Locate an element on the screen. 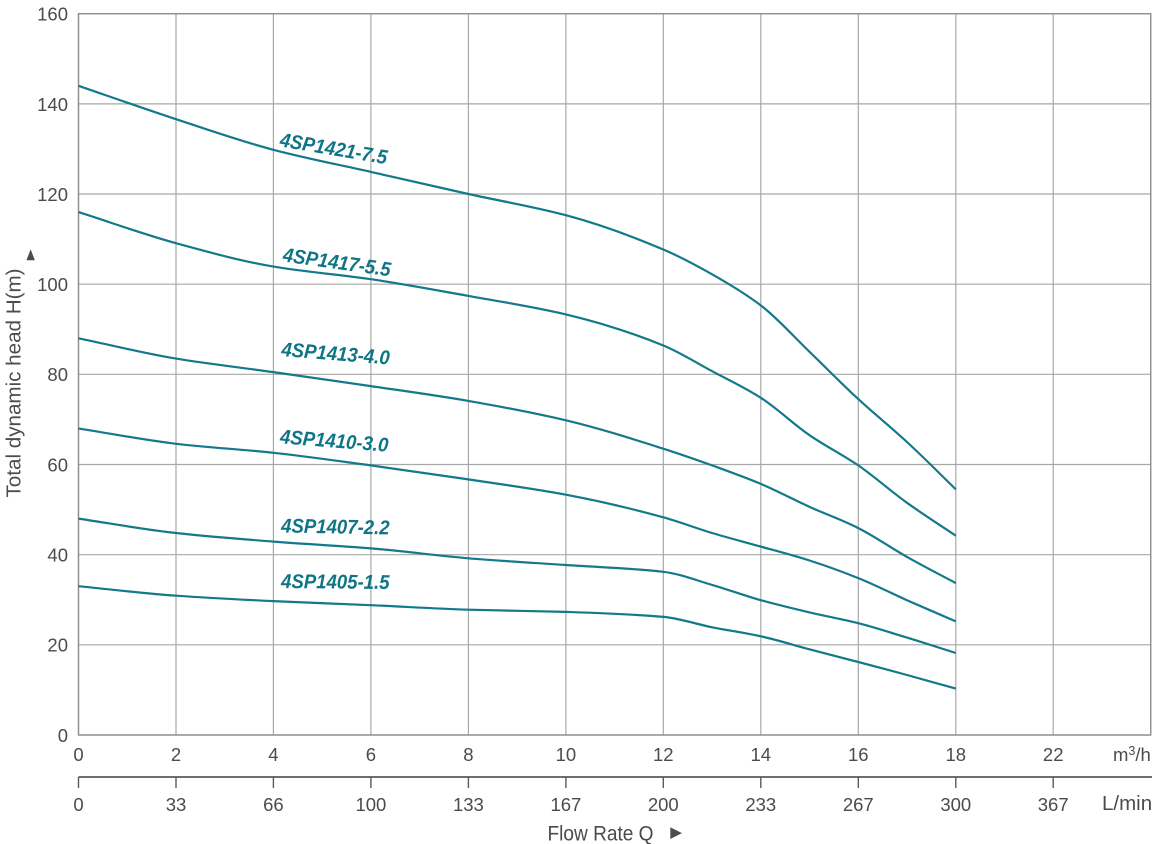 Image resolution: width=1164 pixels, height=844 pixels. svg-text: 66 is located at coordinates (273, 804).